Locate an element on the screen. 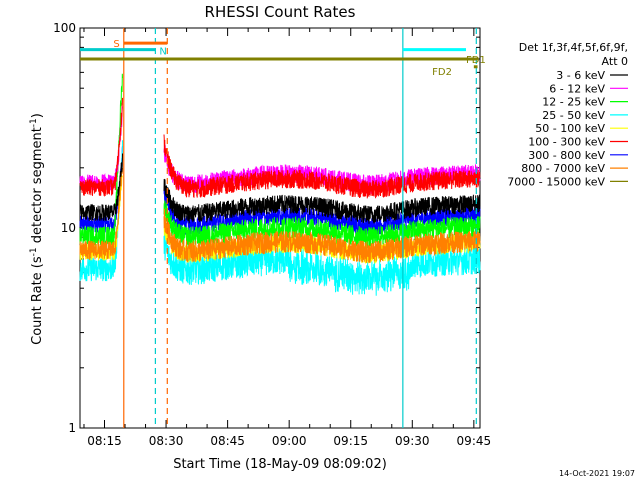 The image size is (640, 480). annotation-label: S is located at coordinates (116, 44).